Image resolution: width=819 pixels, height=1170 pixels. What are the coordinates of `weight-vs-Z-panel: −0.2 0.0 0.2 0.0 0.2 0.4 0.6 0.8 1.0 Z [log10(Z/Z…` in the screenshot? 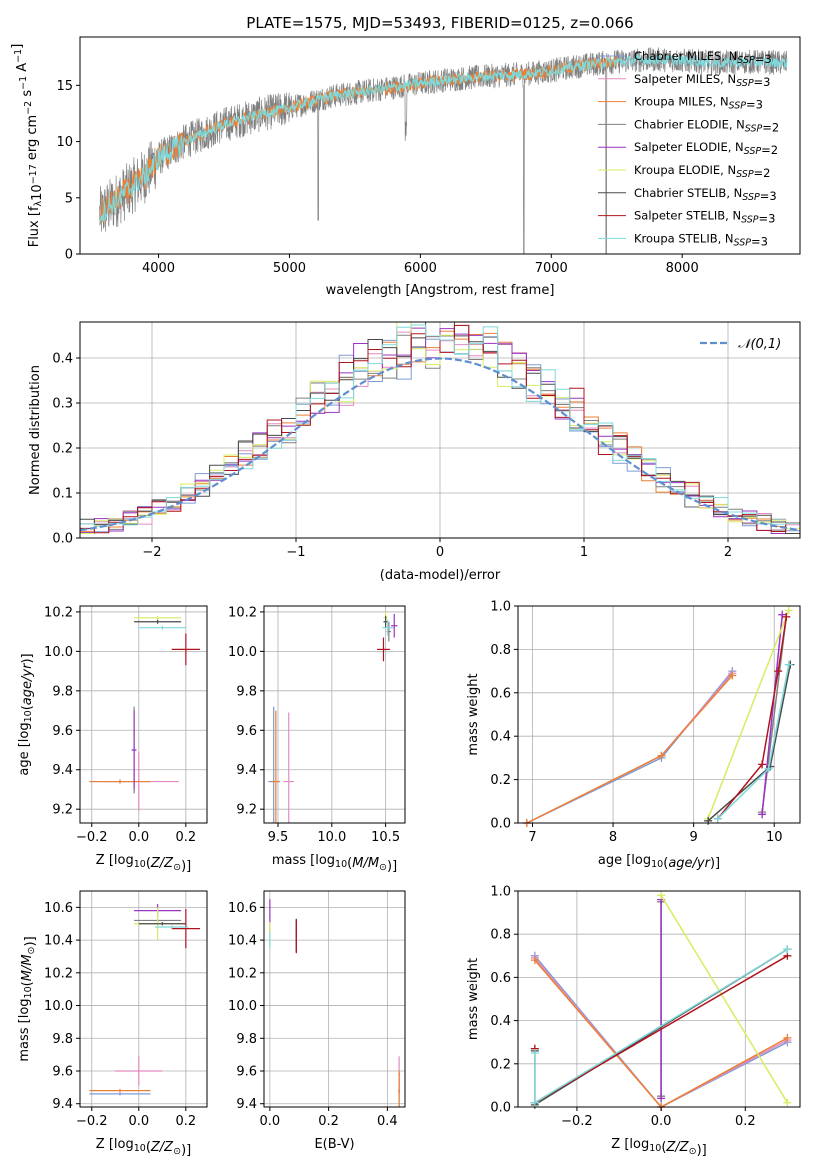 It's located at (633, 1021).